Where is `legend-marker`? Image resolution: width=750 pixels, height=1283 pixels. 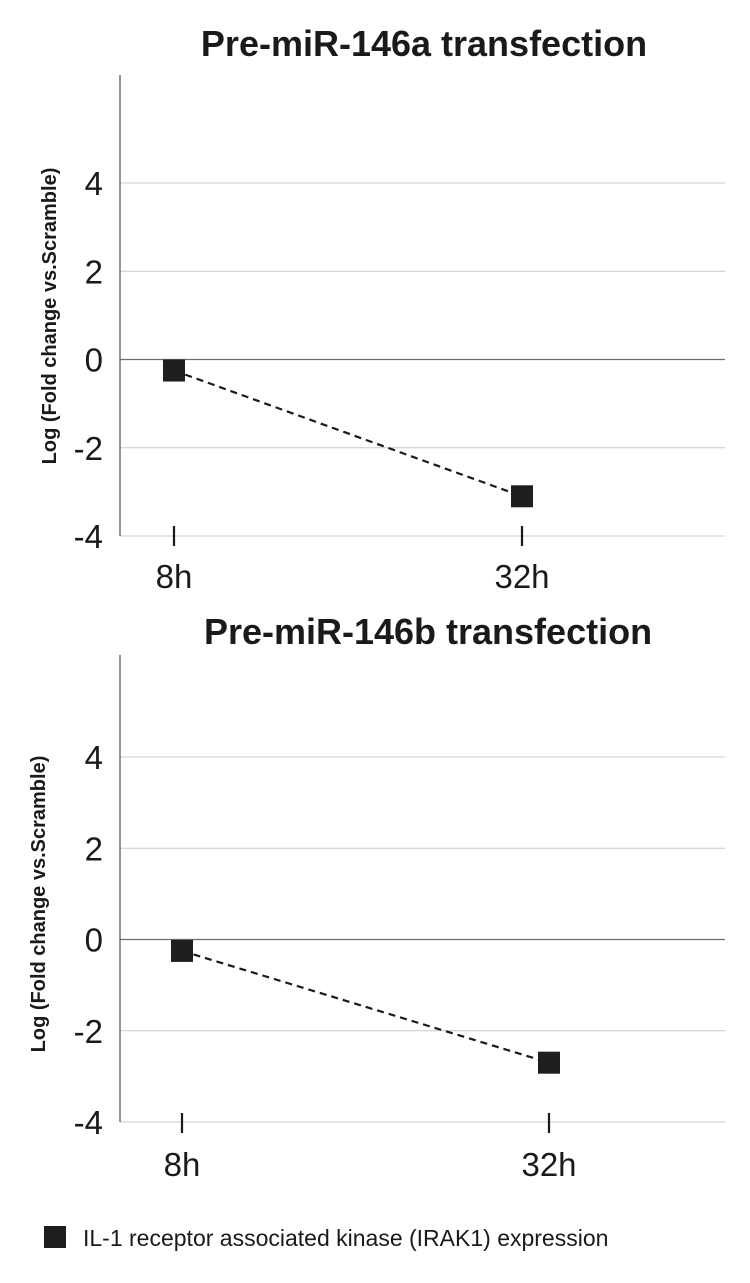
legend-marker is located at coordinates (55, 1237).